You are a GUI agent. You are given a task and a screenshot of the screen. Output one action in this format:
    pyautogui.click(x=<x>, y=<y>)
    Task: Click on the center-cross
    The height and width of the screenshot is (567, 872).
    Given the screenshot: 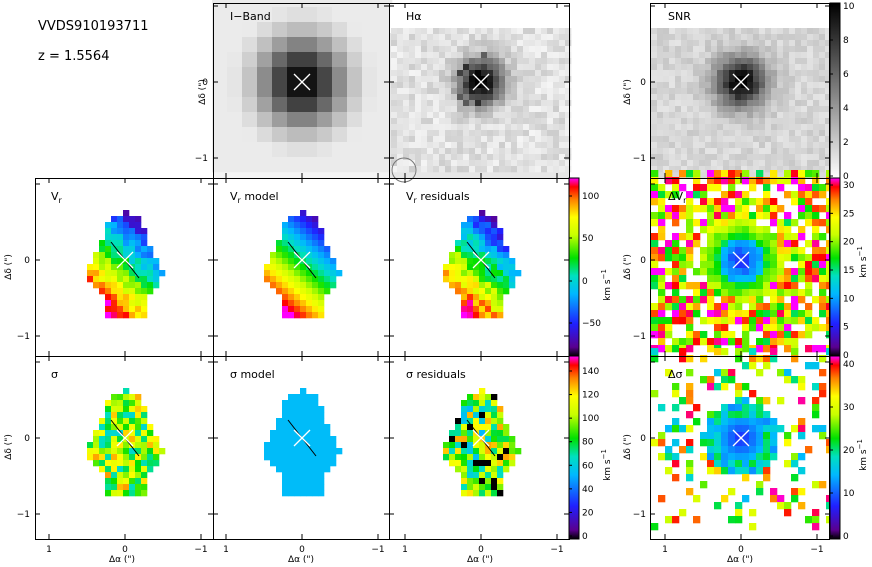 What is the action you would take?
    pyautogui.click(x=125, y=438)
    